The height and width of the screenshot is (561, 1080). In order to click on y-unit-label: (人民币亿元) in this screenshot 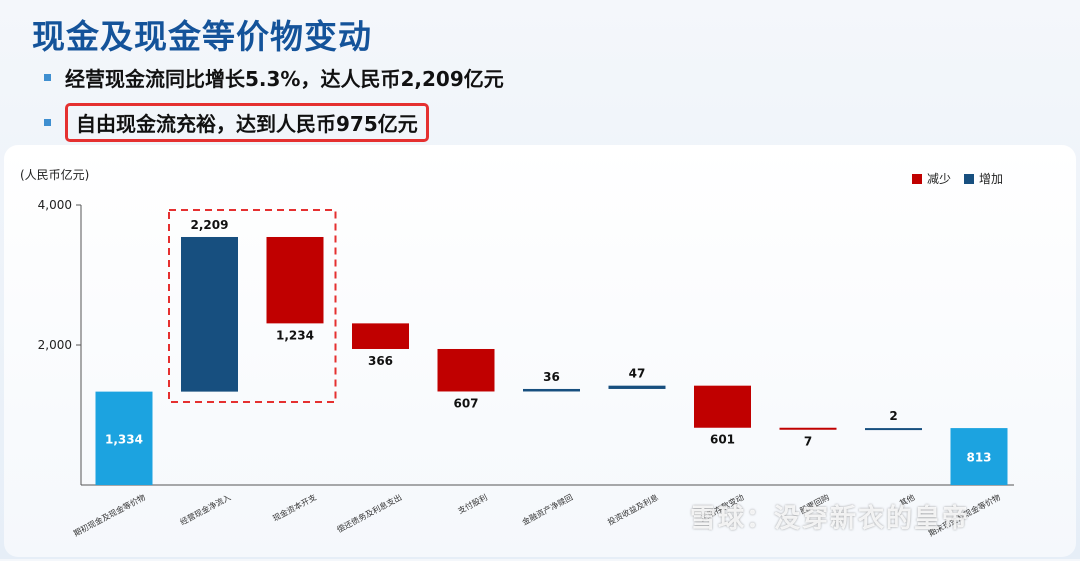, I will do `click(54, 174)`.